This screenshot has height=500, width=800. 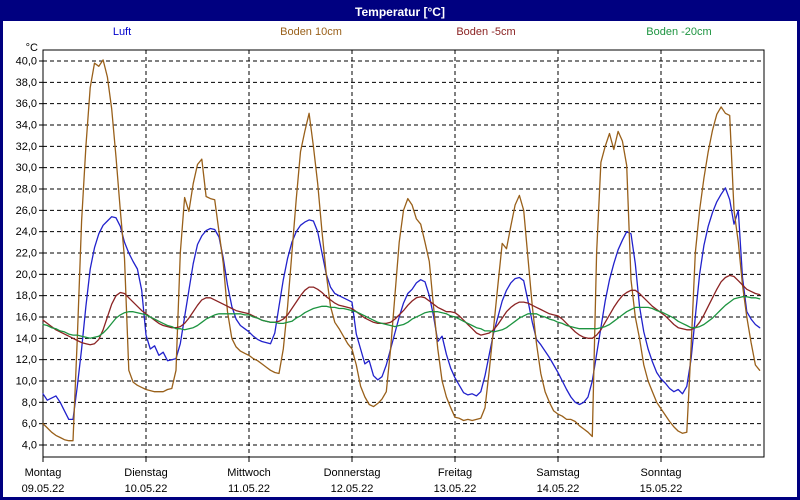 I want to click on y-tick-label: 40,0, so click(x=26, y=62).